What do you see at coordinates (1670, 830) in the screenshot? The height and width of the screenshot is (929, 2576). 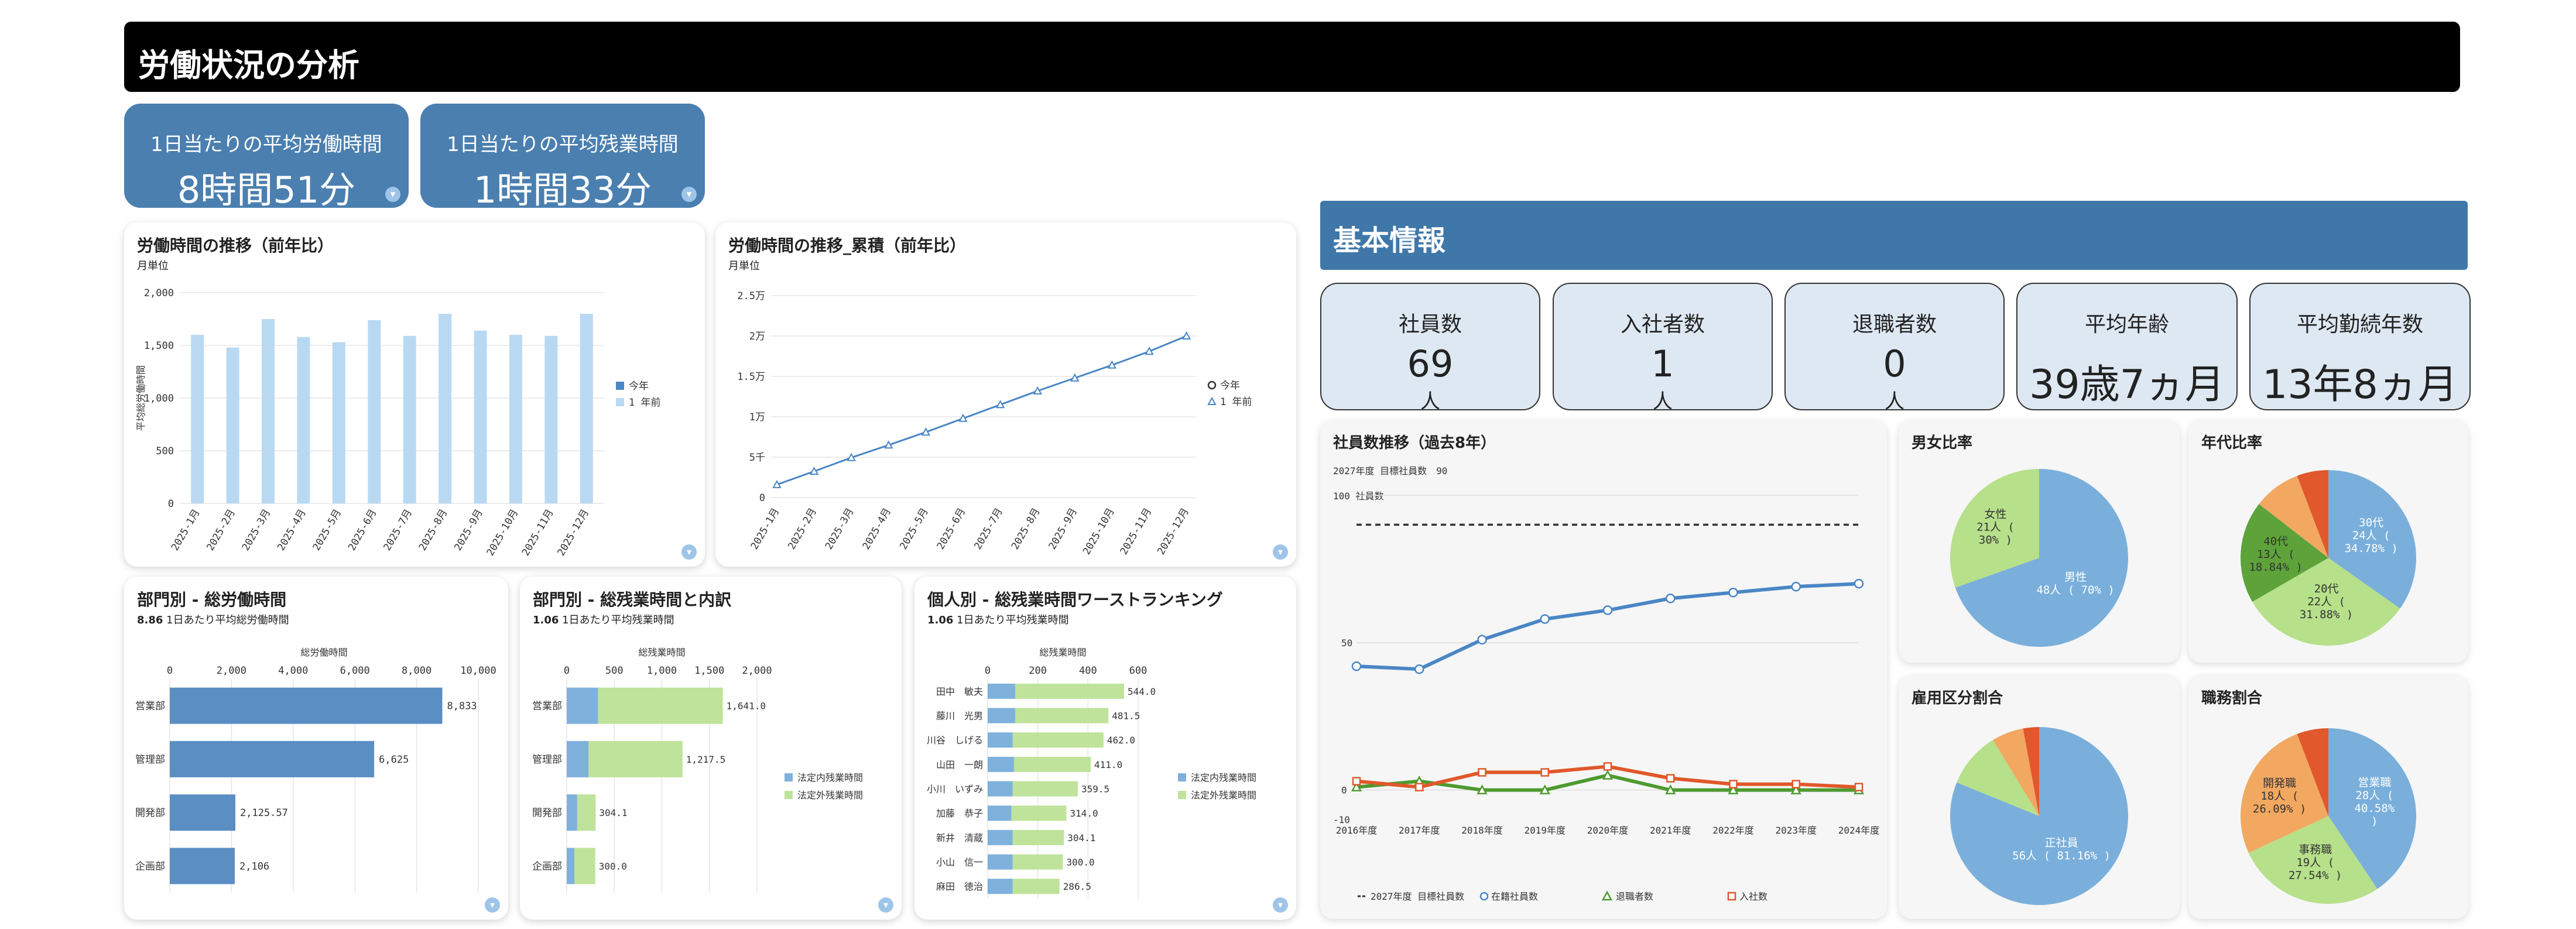 I see `x-tick-label: 2021年度` at bounding box center [1670, 830].